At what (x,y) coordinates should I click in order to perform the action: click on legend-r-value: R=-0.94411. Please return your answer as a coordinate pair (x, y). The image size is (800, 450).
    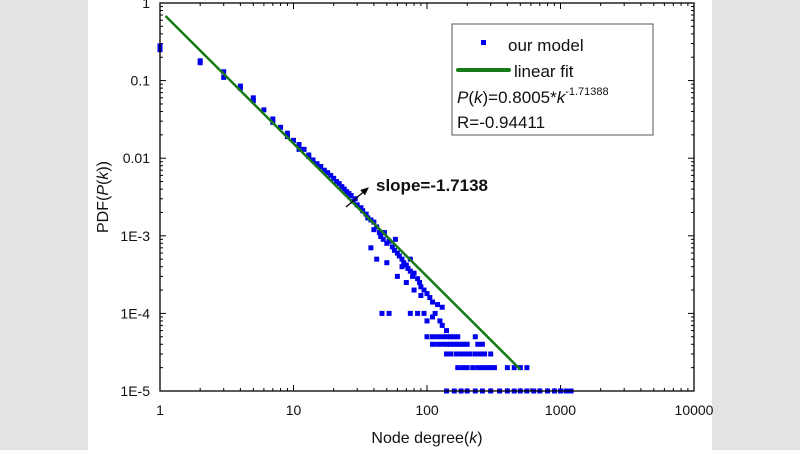
    Looking at the image, I should click on (501, 122).